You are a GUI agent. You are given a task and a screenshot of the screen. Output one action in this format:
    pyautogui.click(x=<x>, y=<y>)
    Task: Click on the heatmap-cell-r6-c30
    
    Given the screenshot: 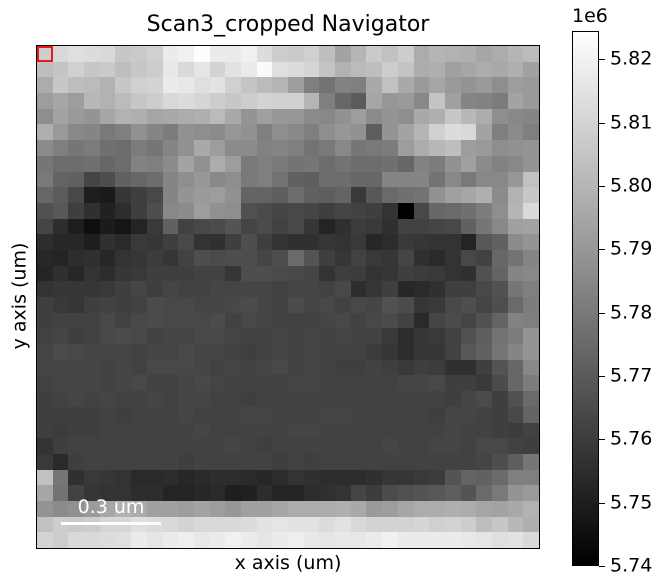 What is the action you would take?
    pyautogui.click(x=515, y=148)
    